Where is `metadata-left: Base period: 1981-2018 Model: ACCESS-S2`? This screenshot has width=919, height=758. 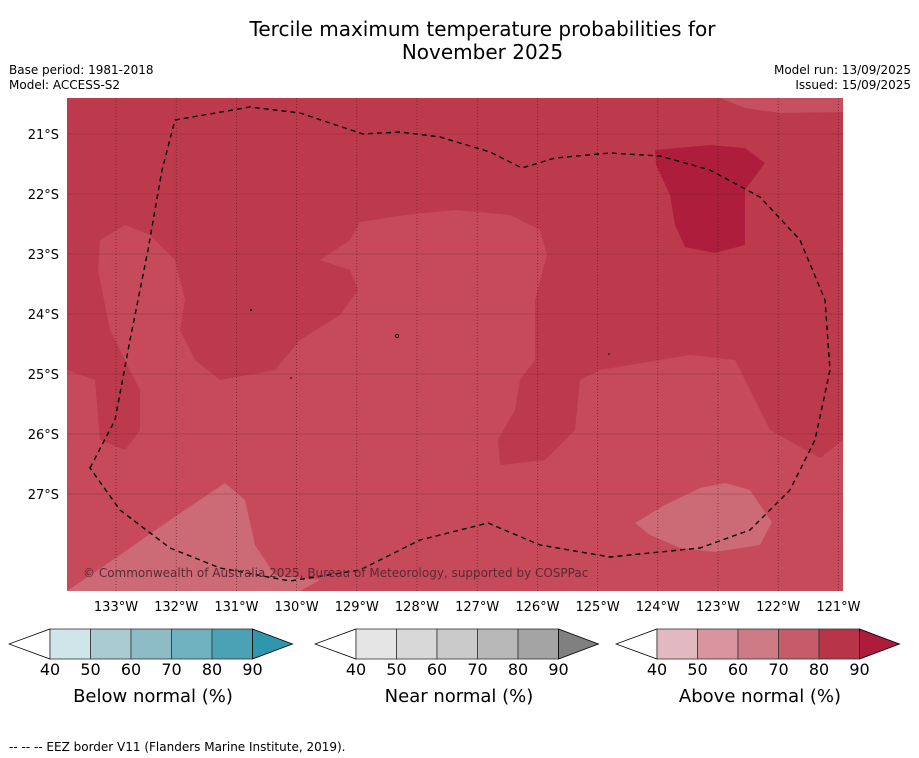
metadata-left: Base period: 1981-2018 Model: ACCESS-S2 is located at coordinates (81, 78).